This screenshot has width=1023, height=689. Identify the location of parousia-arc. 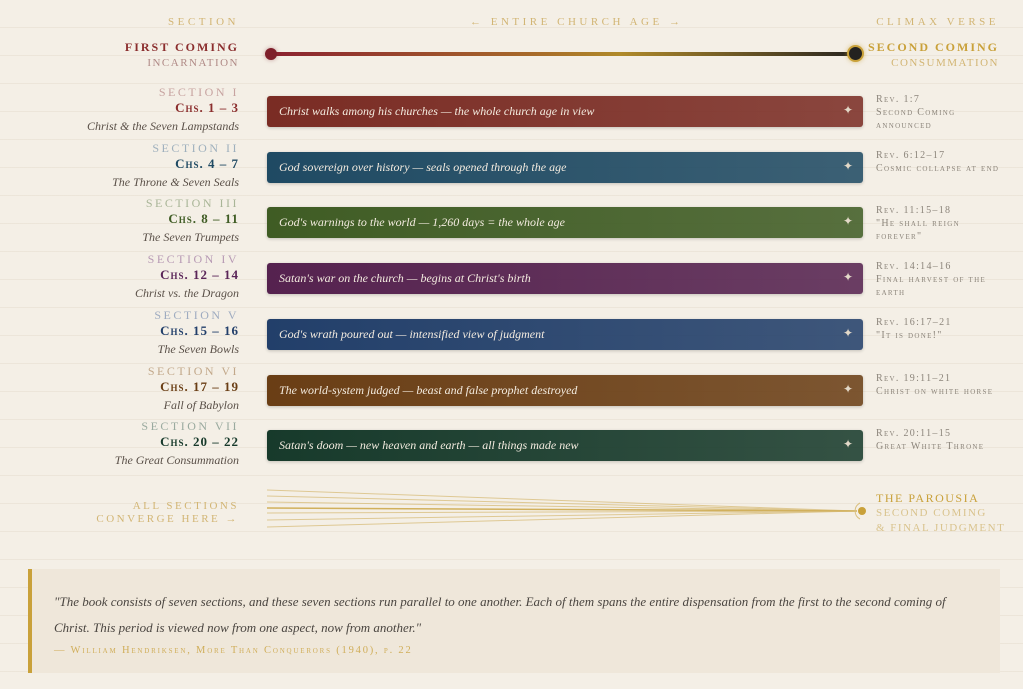
(857, 511).